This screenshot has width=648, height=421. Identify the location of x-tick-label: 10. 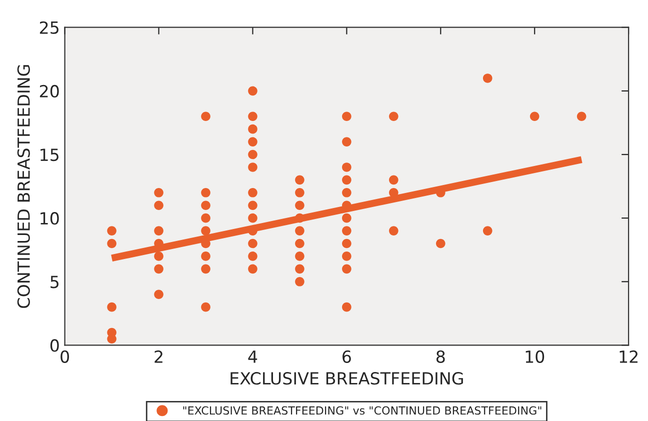
(535, 356).